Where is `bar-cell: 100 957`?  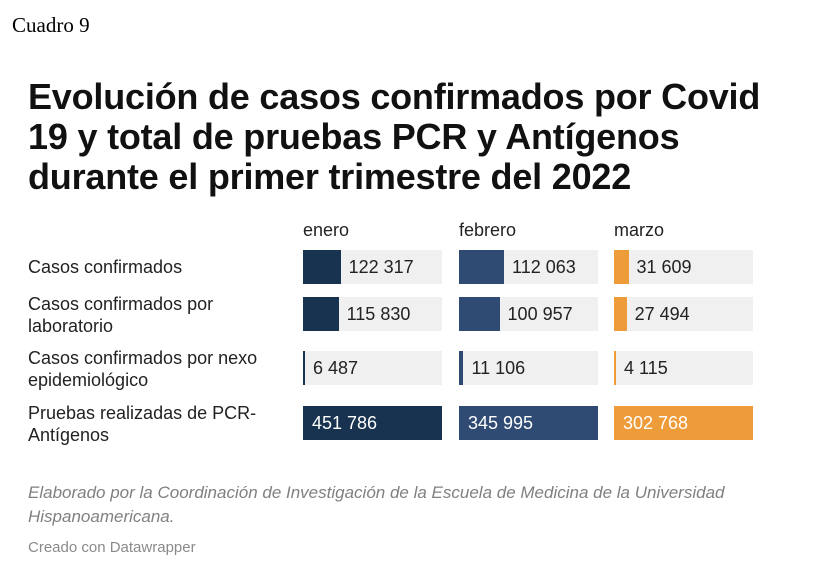 bar-cell: 100 957 is located at coordinates (528, 314).